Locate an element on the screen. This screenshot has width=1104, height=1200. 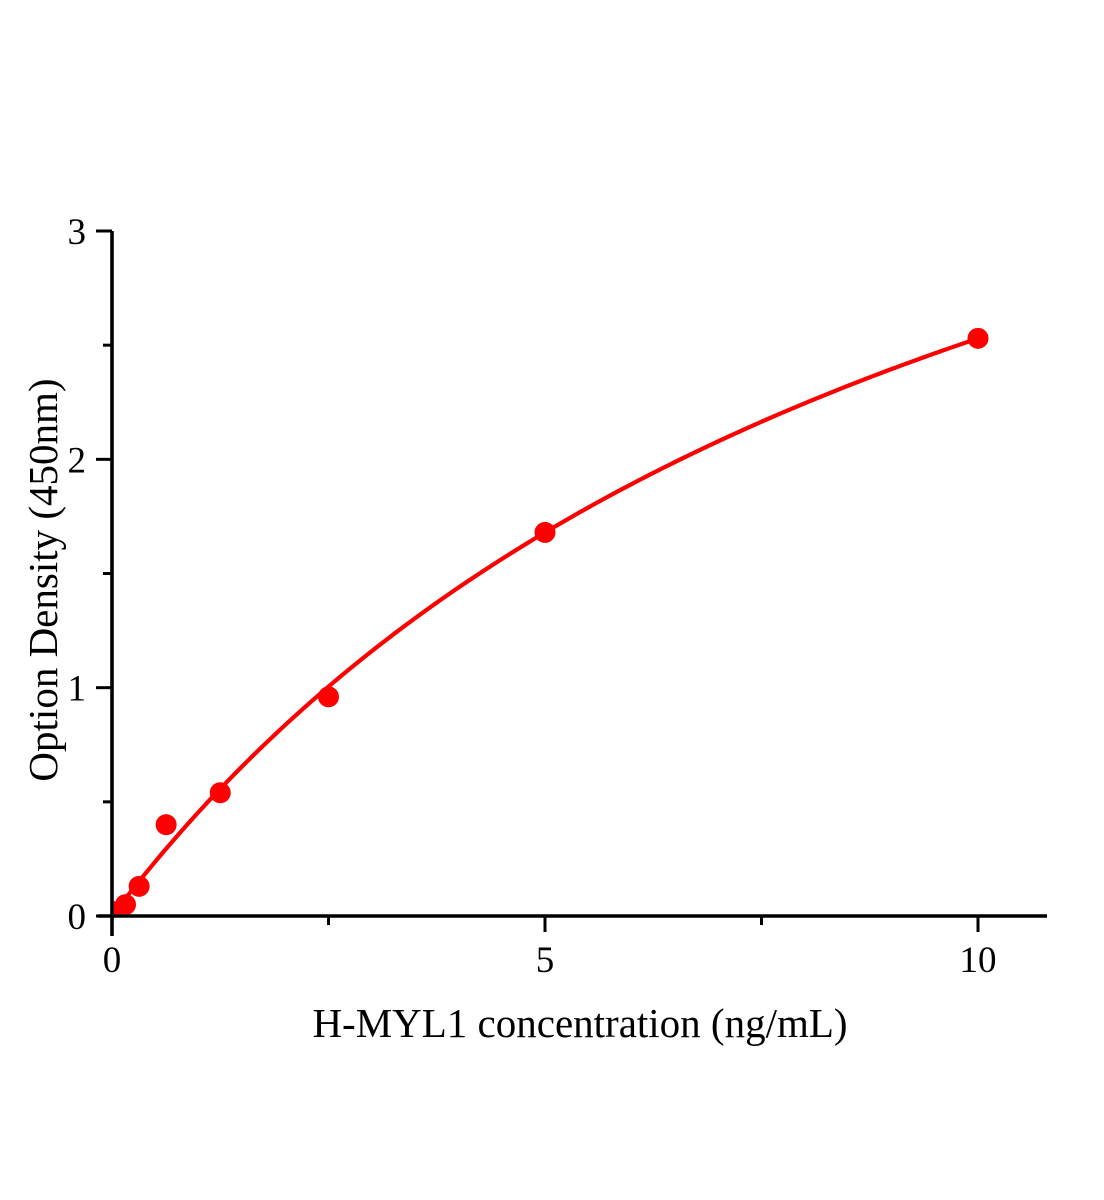
x-tick-label: 5 is located at coordinates (545, 960).